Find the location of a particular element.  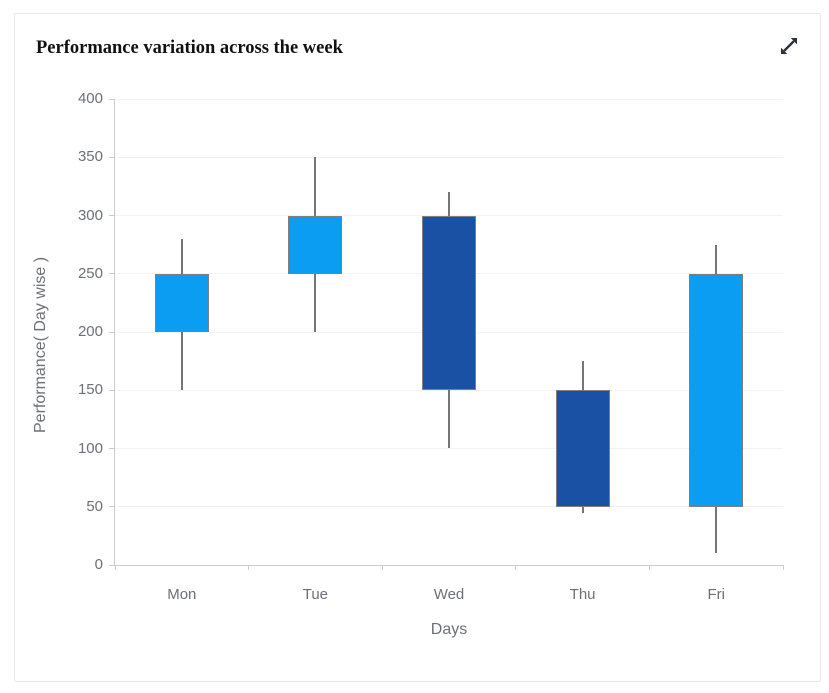

y-tick-label: 350 is located at coordinates (90, 157).